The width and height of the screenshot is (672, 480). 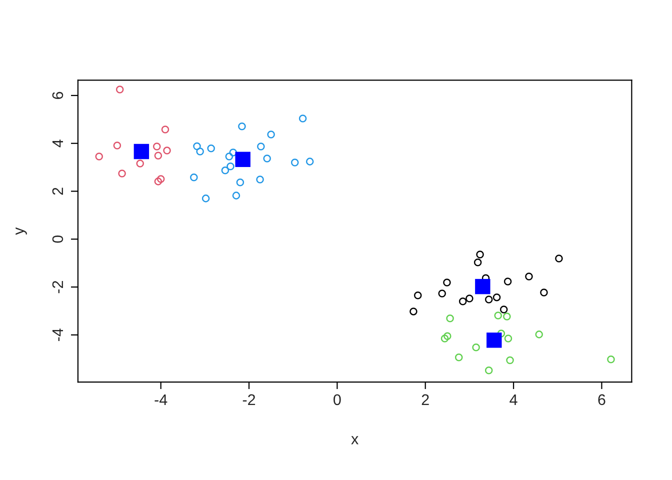 What do you see at coordinates (161, 399) in the screenshot?
I see `x-tick-label: -4` at bounding box center [161, 399].